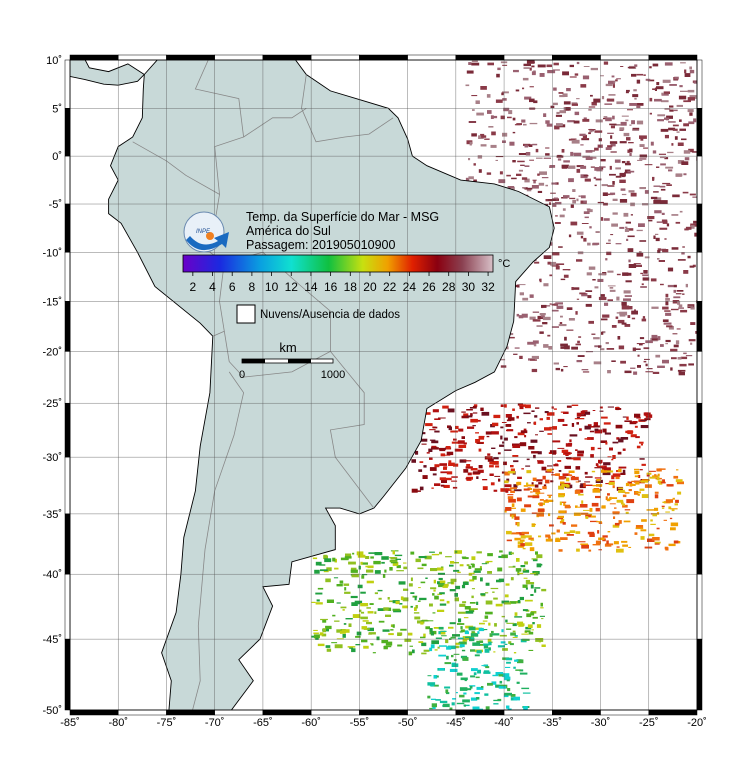  What do you see at coordinates (253, 361) in the screenshot?
I see `scale-bar-segment` at bounding box center [253, 361].